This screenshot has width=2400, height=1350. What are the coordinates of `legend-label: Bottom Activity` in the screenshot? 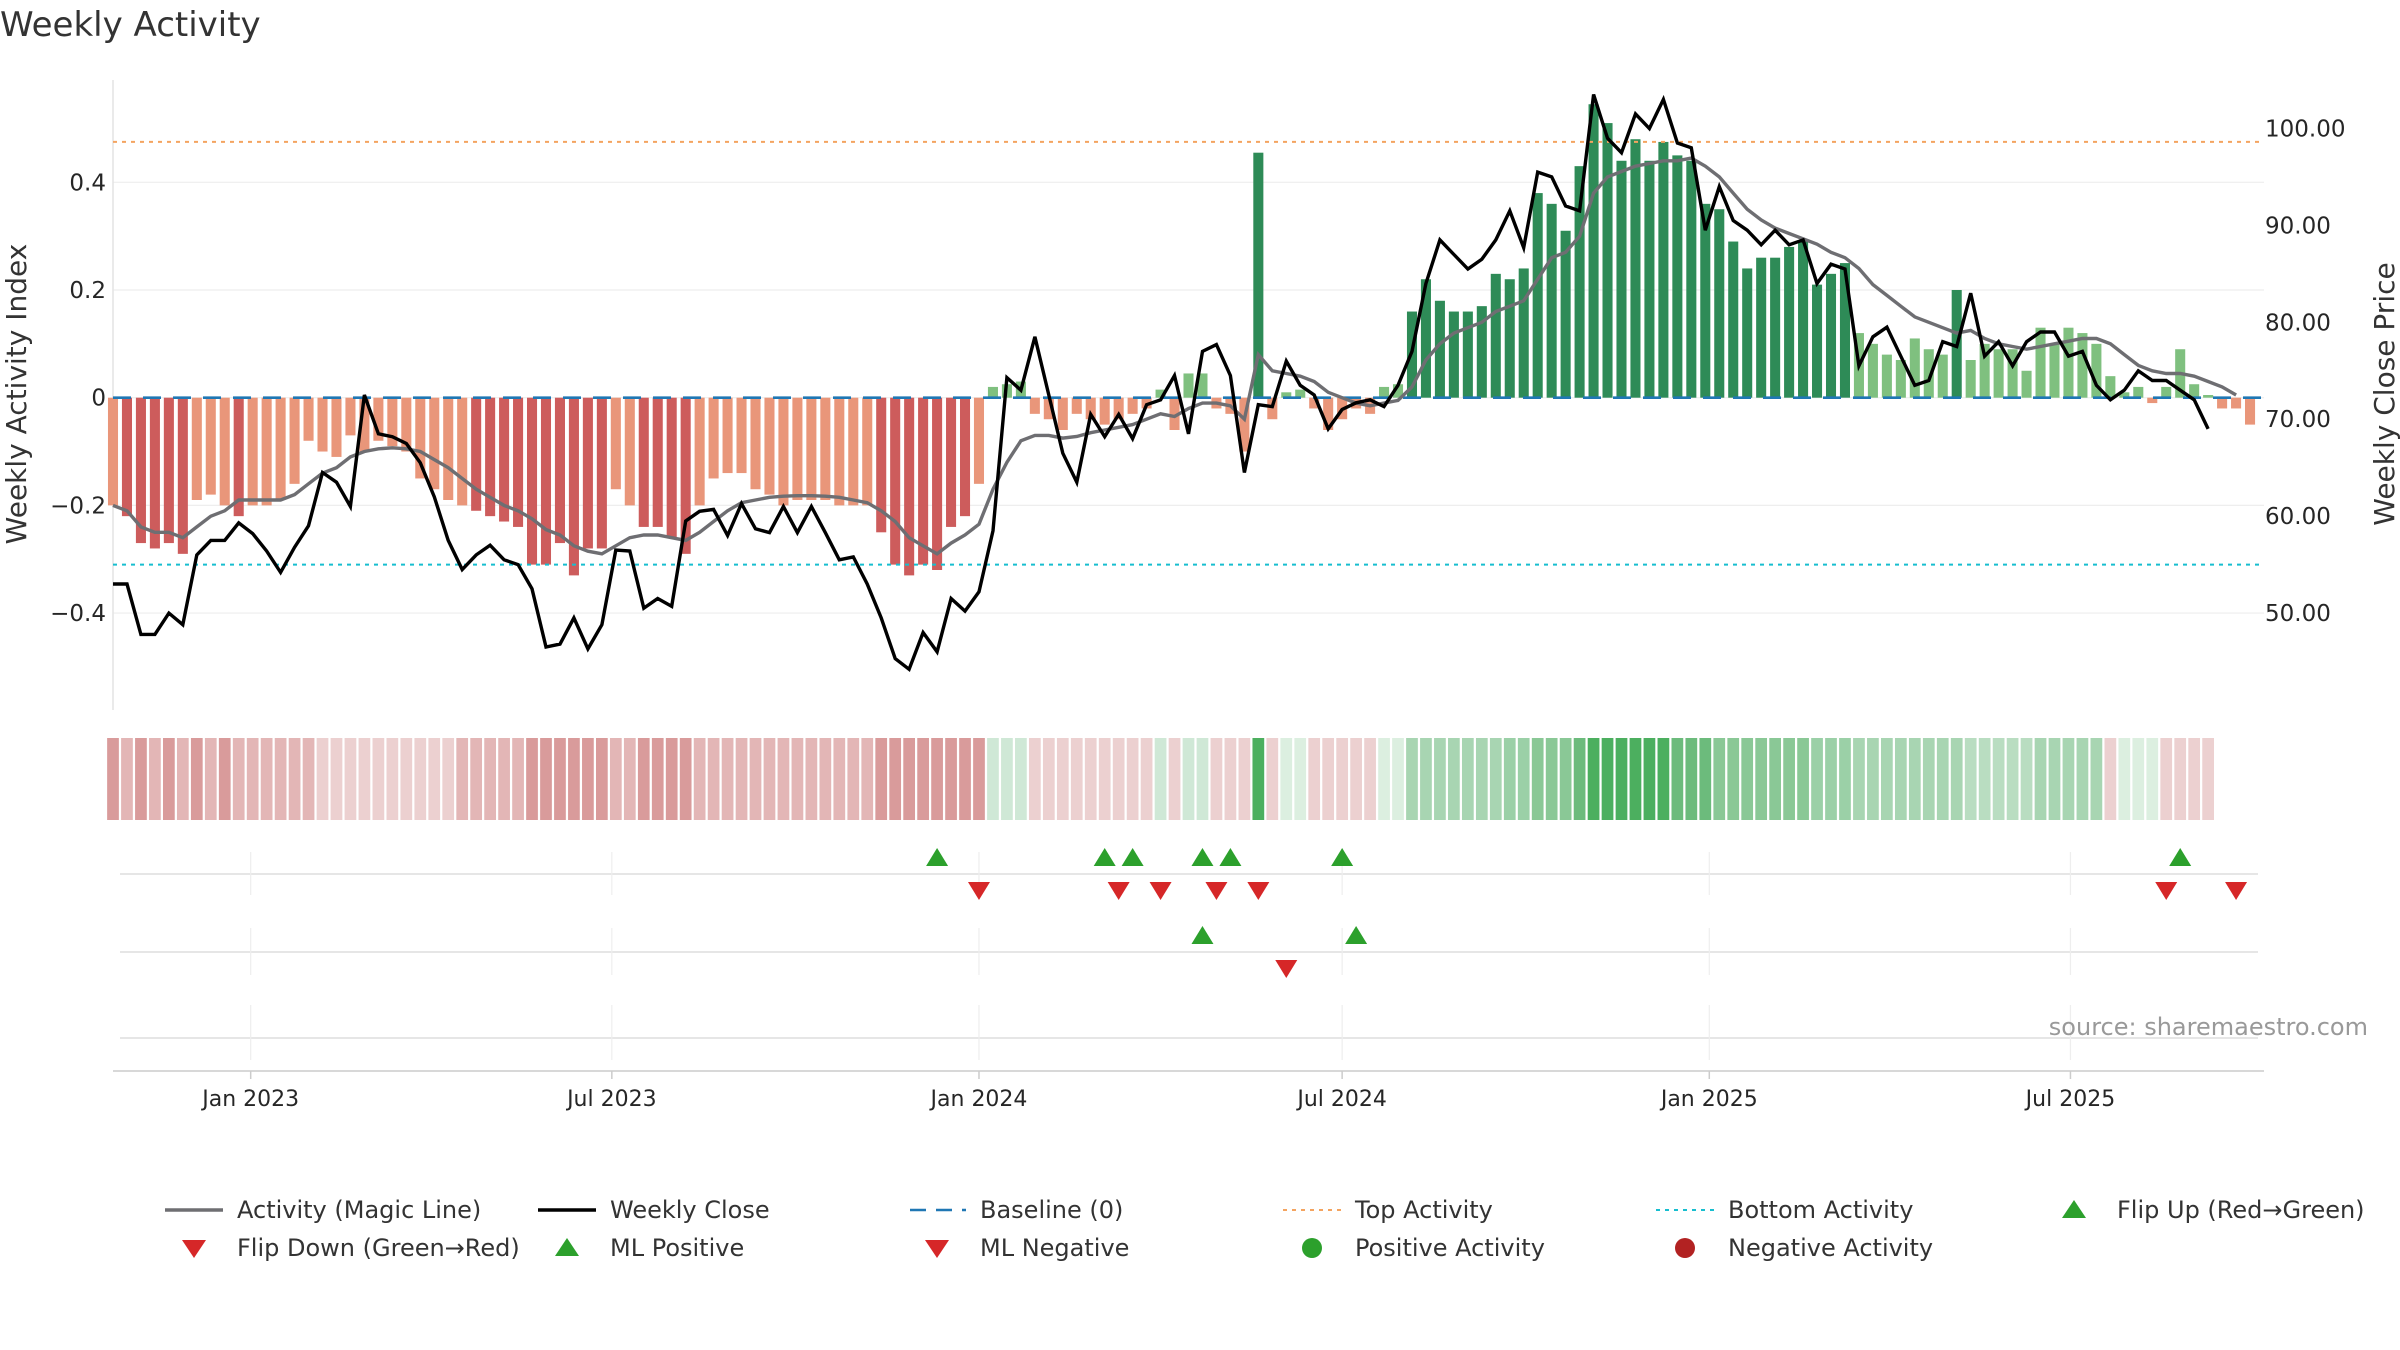 It's located at (1820, 1210).